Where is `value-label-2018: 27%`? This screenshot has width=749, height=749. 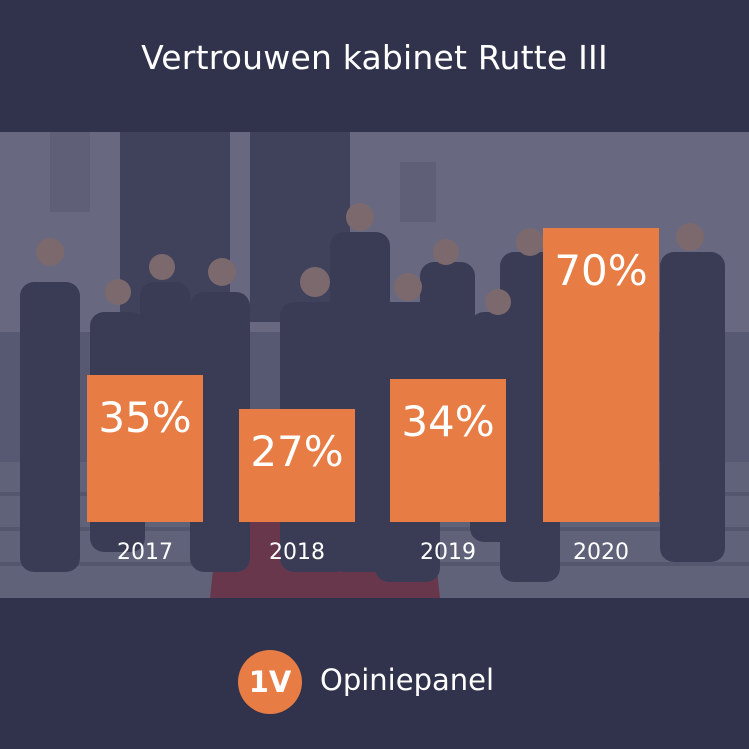
value-label-2018: 27% is located at coordinates (297, 451).